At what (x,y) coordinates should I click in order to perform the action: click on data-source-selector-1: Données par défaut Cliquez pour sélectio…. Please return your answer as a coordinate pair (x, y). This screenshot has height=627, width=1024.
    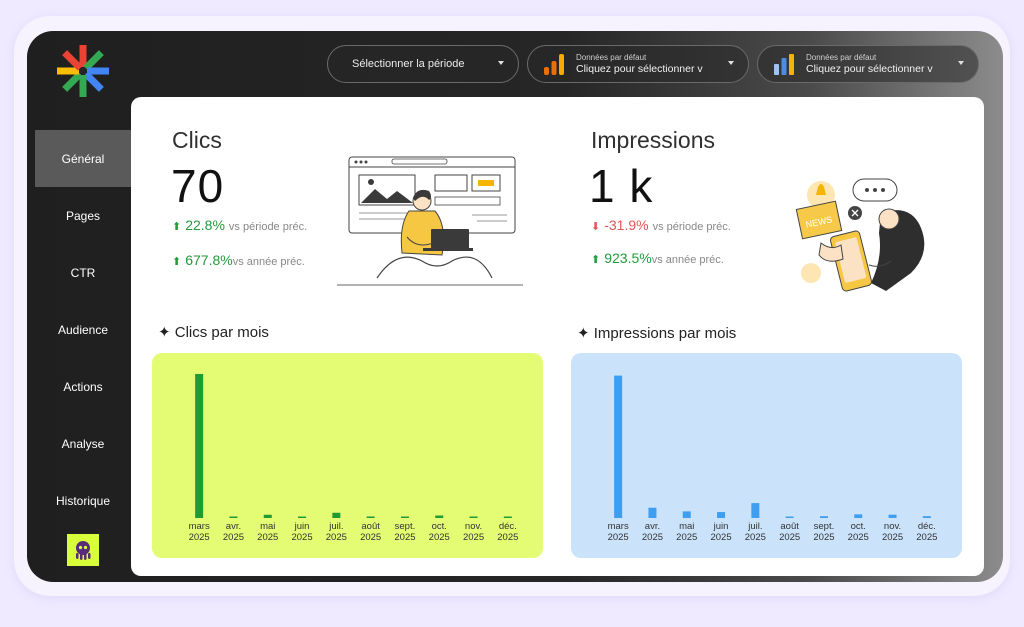
    Looking at the image, I should click on (638, 64).